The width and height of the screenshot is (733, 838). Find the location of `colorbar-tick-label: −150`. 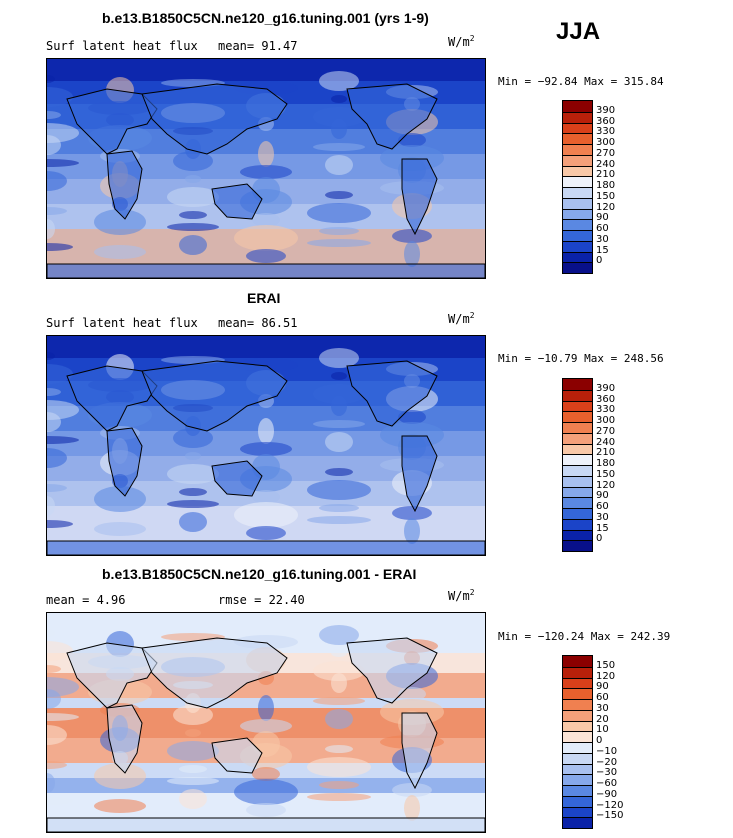

colorbar-tick-label: −150 is located at coordinates (610, 816).